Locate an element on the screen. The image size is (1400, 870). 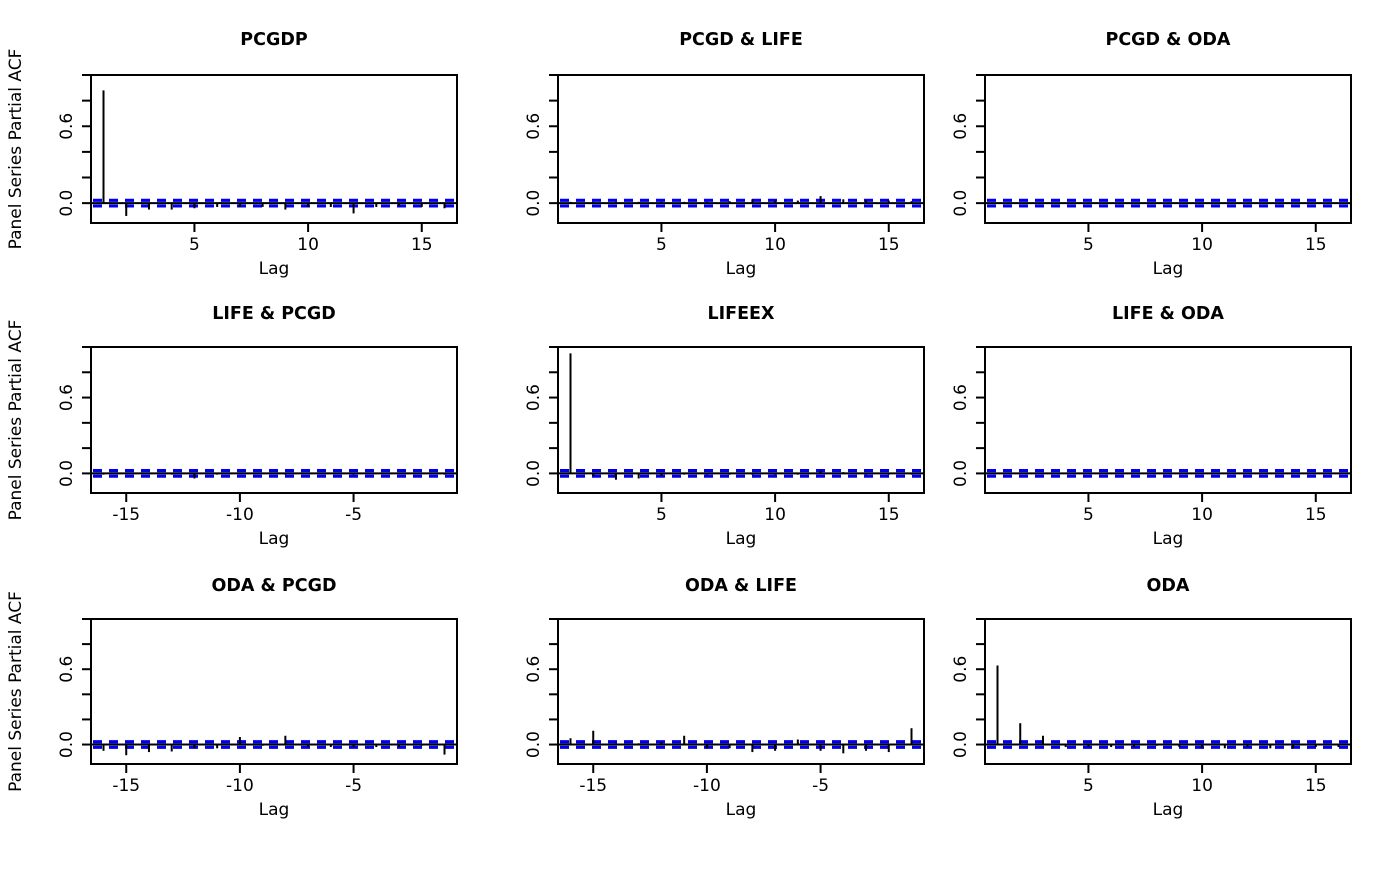
acf-panel-pcgd-life: PCGD & LIFE 0.0 0.6 5 10 15 Lag is located at coordinates (724, 154).